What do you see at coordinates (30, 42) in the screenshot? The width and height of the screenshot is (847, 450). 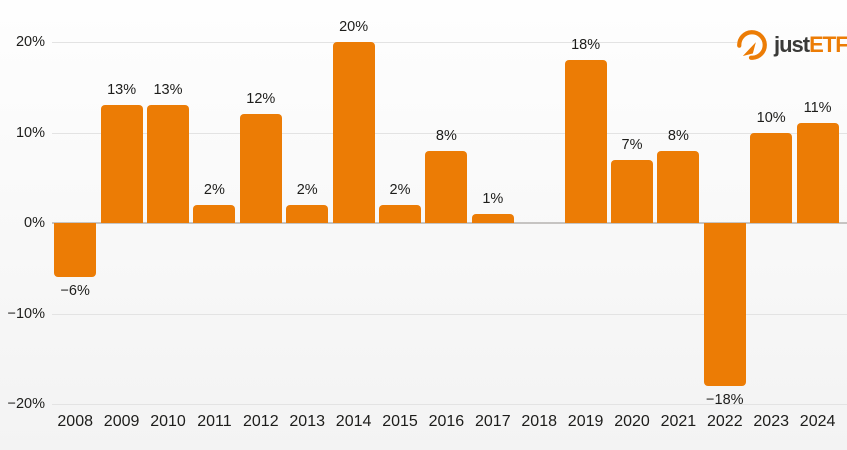 I see `y-axis-tick-label: 20%` at bounding box center [30, 42].